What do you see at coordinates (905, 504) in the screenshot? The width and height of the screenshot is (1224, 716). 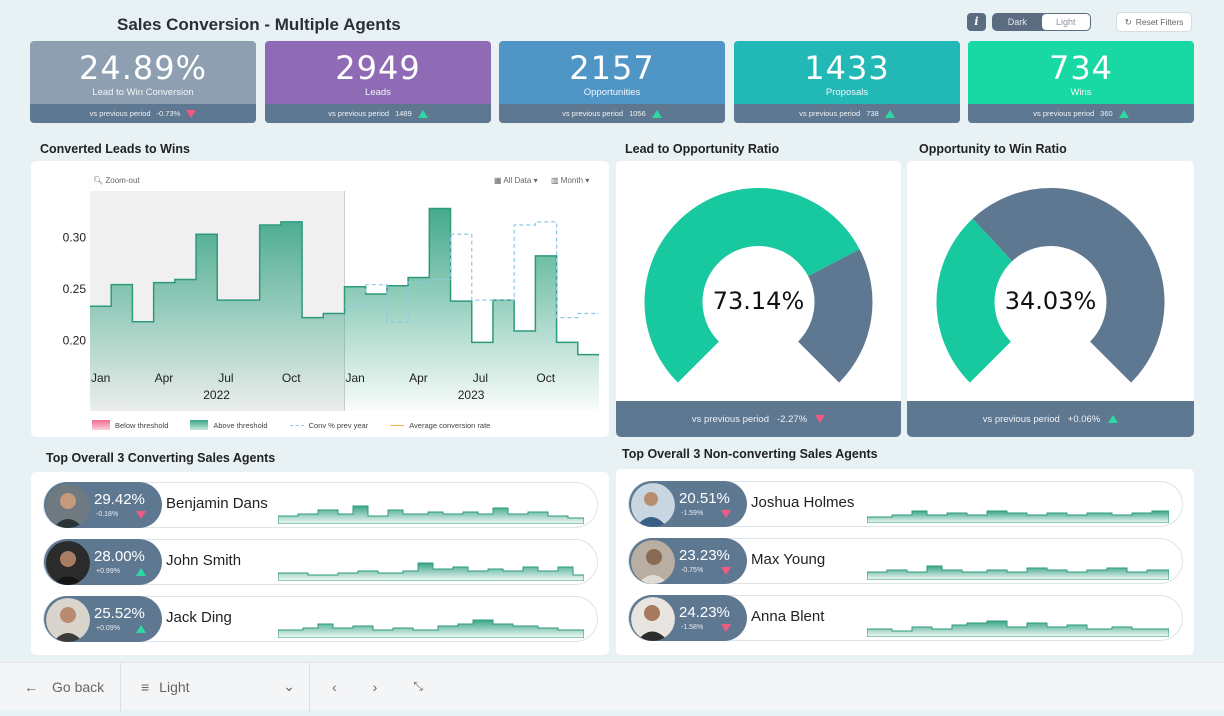 I see `agent-row: 20.51% -1.59% Joshua Holmes` at bounding box center [905, 504].